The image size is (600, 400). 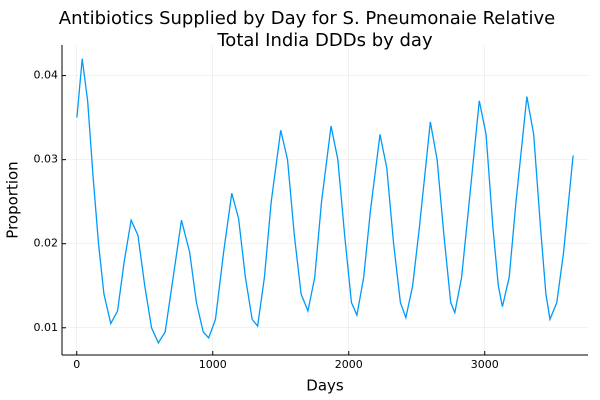 I want to click on y-tick-label: 0.01, so click(x=46, y=327).